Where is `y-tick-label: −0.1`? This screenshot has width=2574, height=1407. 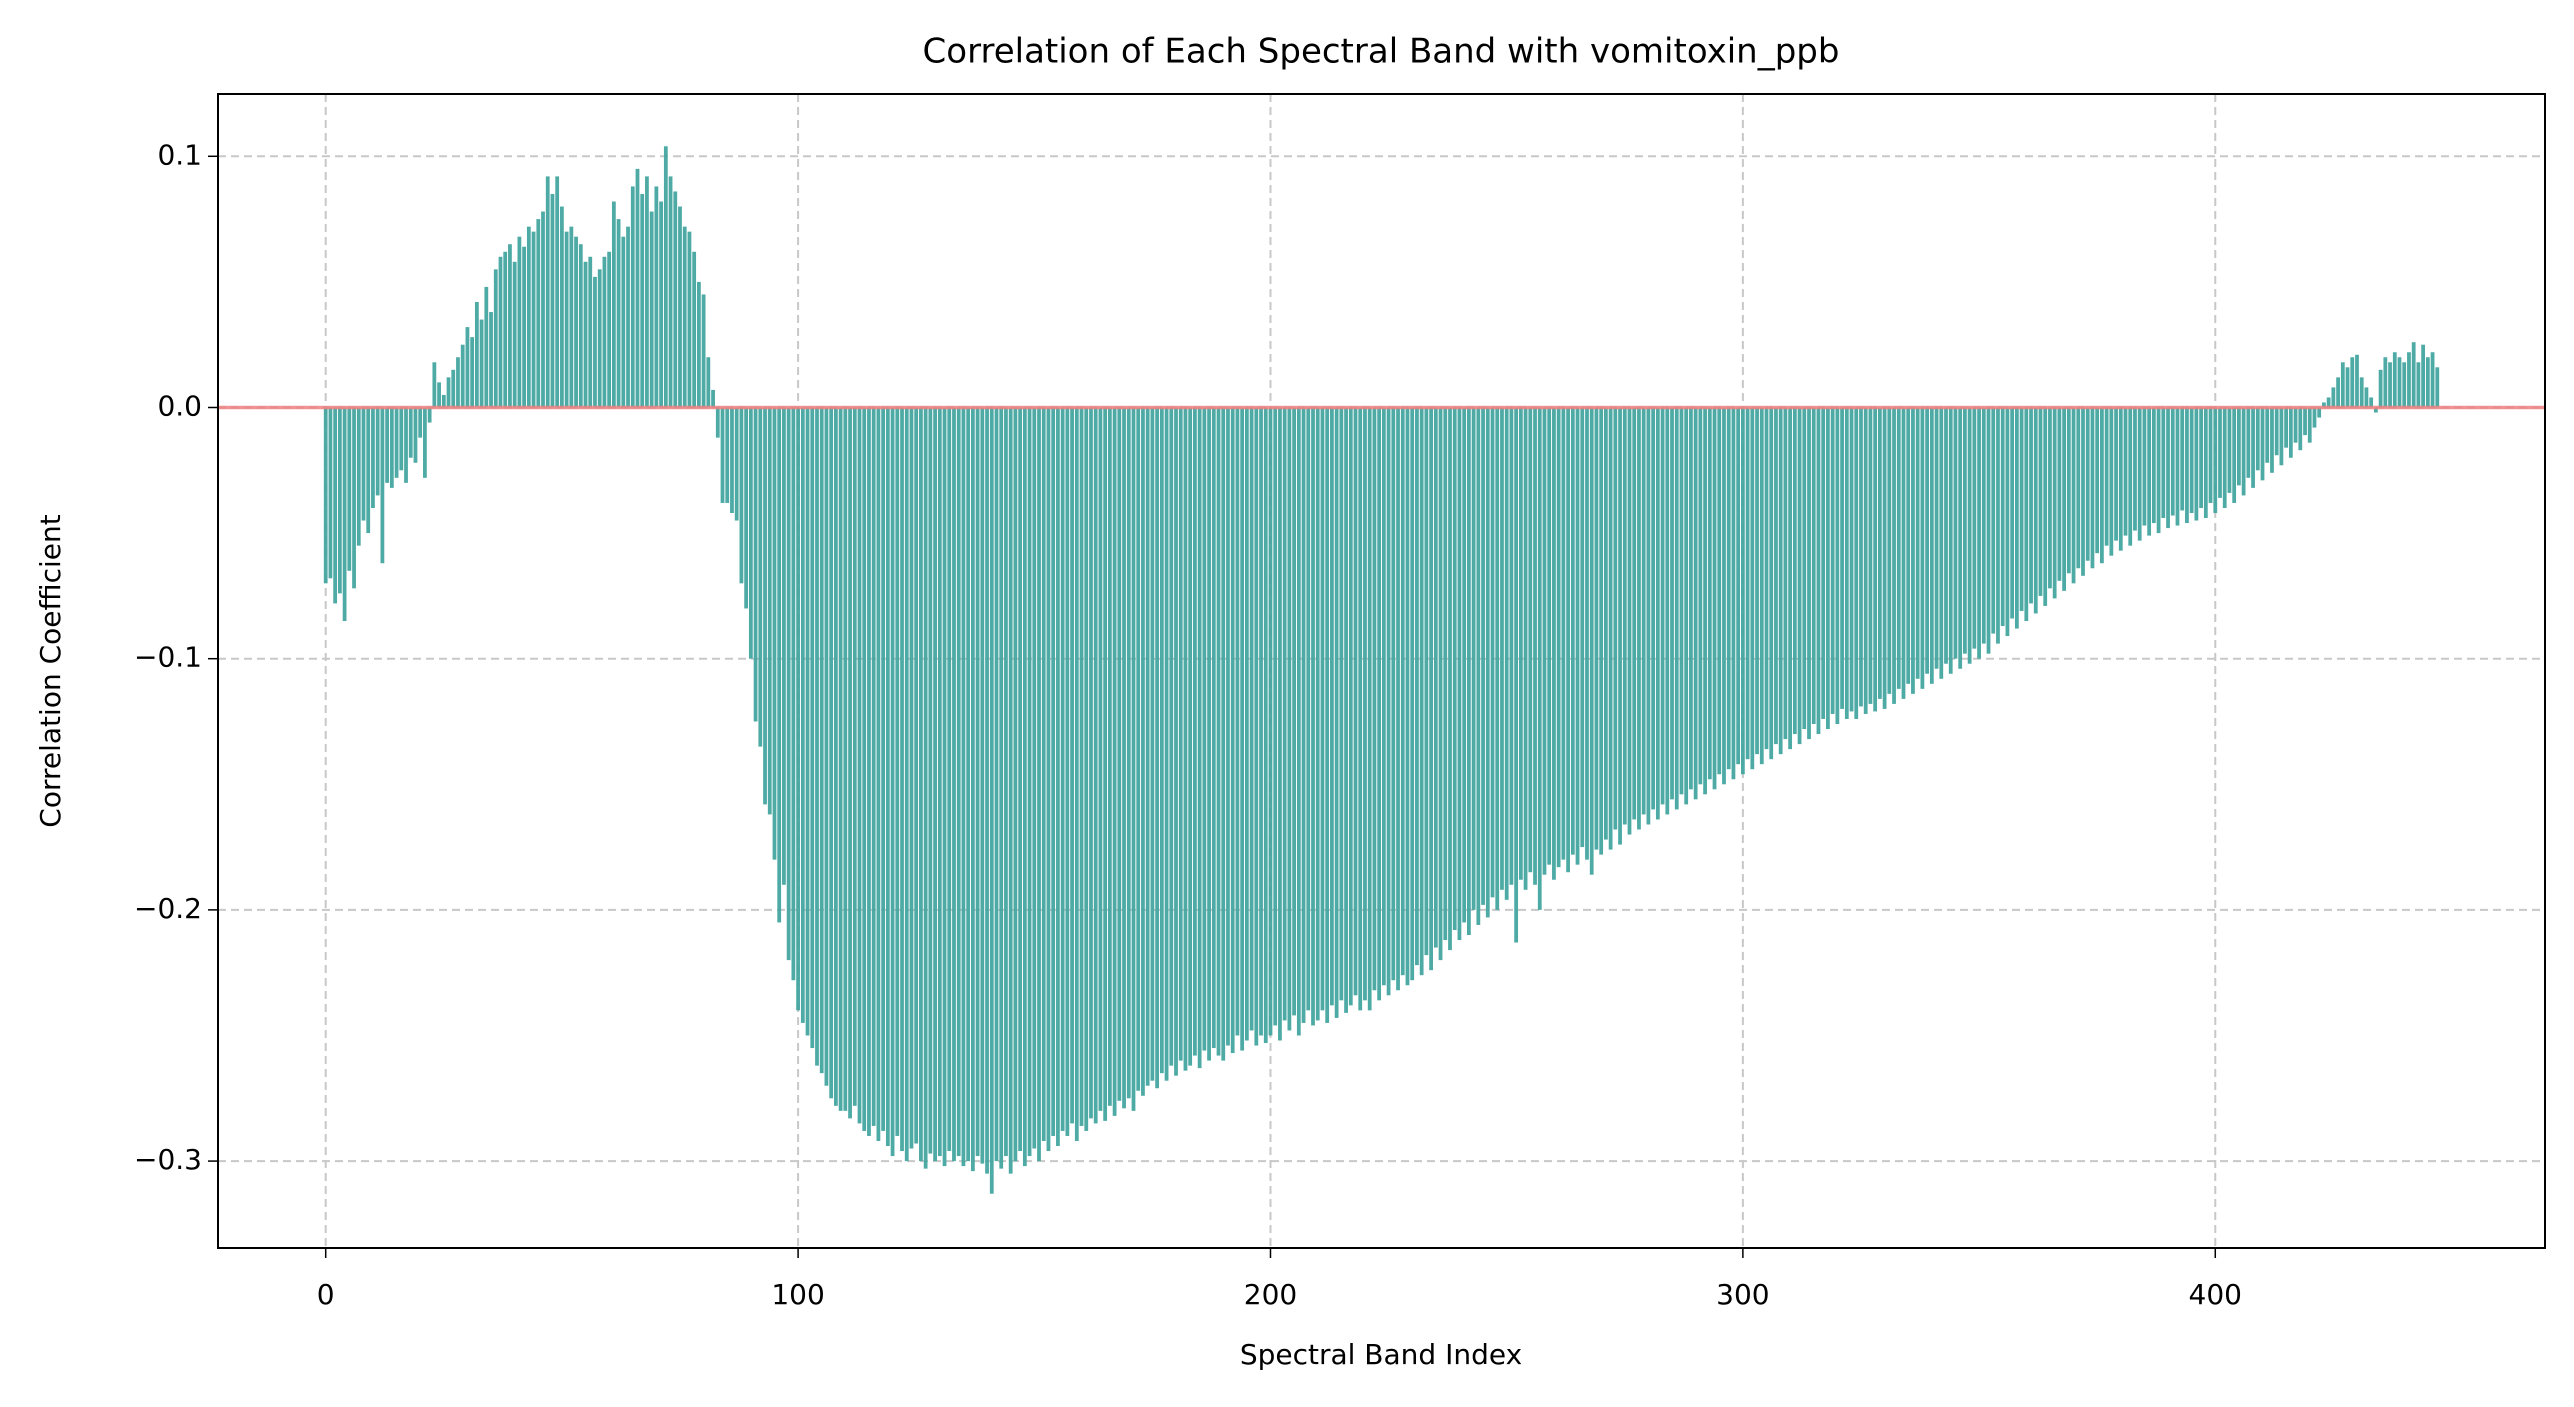 y-tick-label: −0.1 is located at coordinates (168, 657).